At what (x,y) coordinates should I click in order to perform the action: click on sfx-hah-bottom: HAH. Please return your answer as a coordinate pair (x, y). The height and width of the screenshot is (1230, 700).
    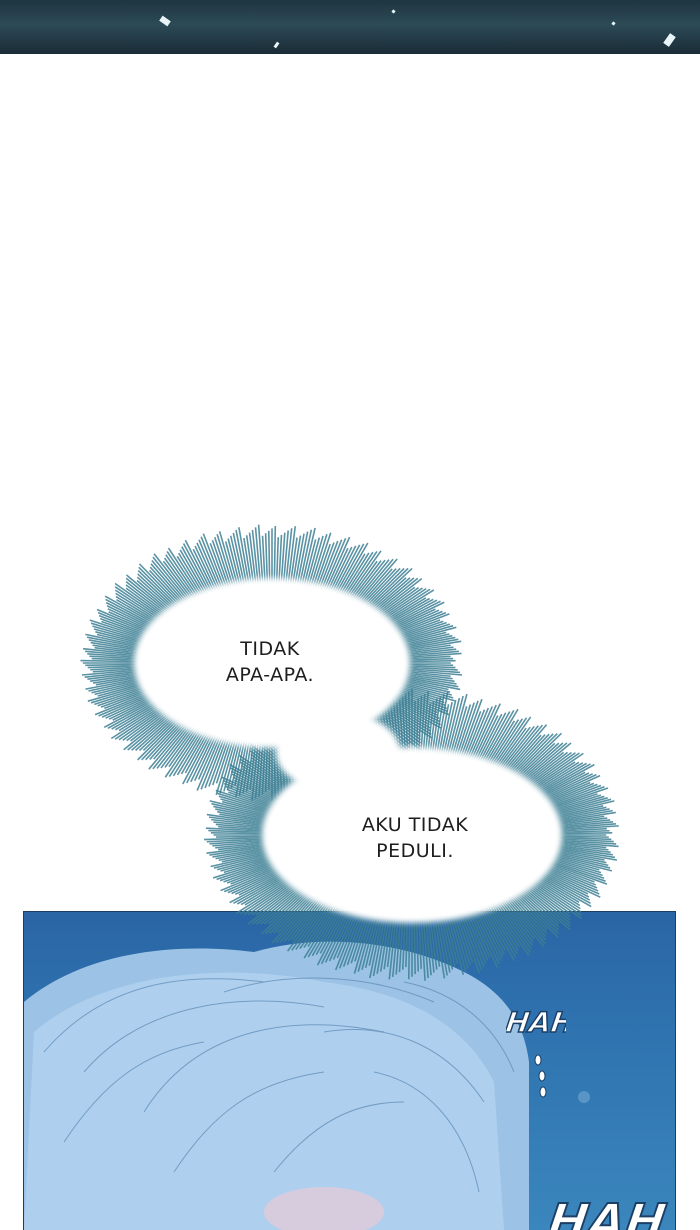
    Looking at the image, I should click on (610, 1211).